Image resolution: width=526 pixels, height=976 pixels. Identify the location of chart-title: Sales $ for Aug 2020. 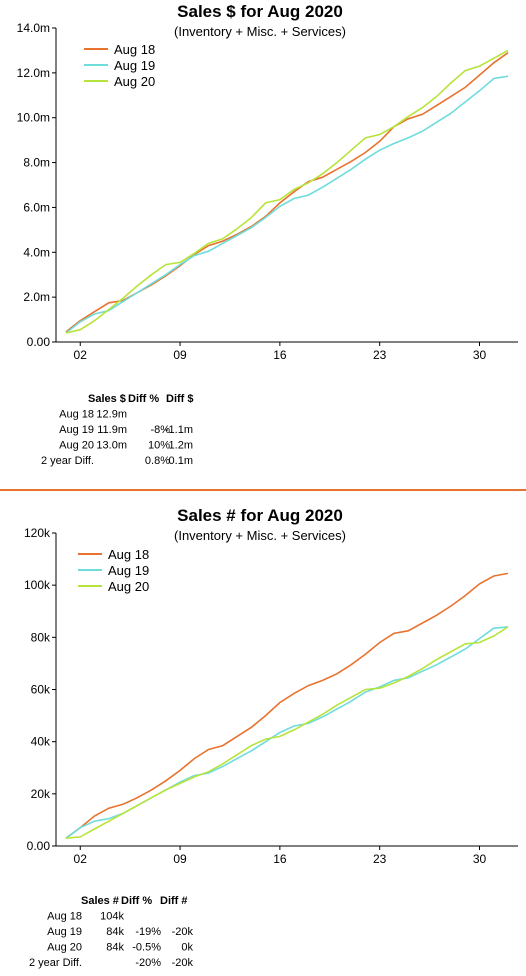
(260, 11).